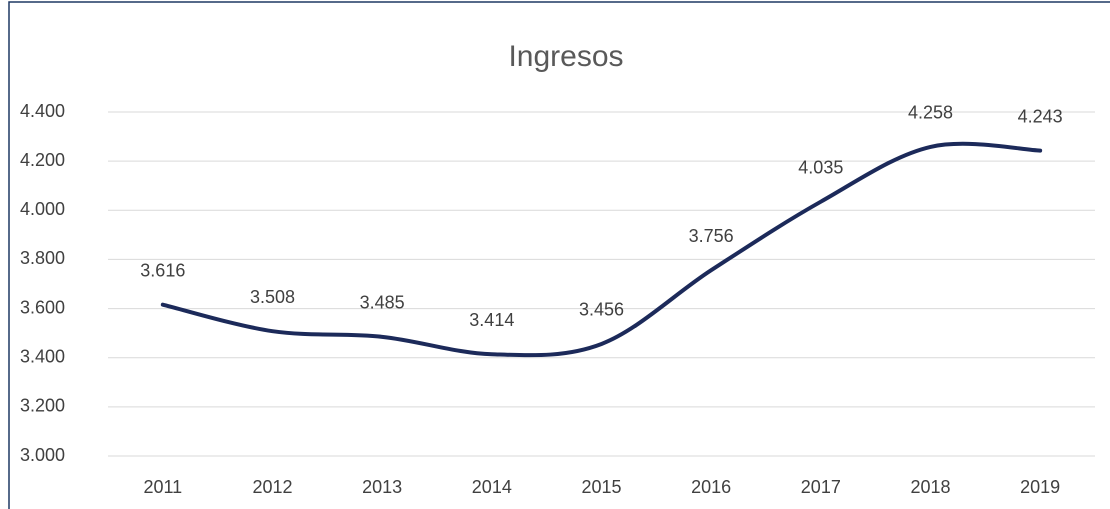  I want to click on x-tick-label: 2017, so click(821, 487).